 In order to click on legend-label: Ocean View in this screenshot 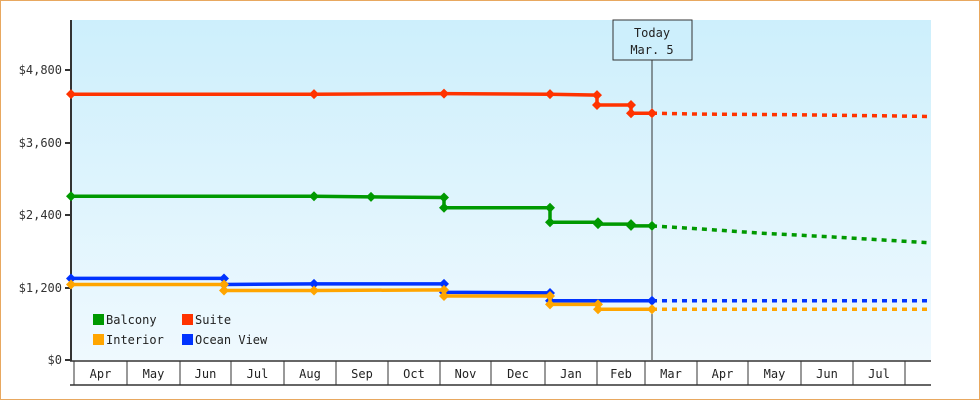, I will do `click(231, 340)`.